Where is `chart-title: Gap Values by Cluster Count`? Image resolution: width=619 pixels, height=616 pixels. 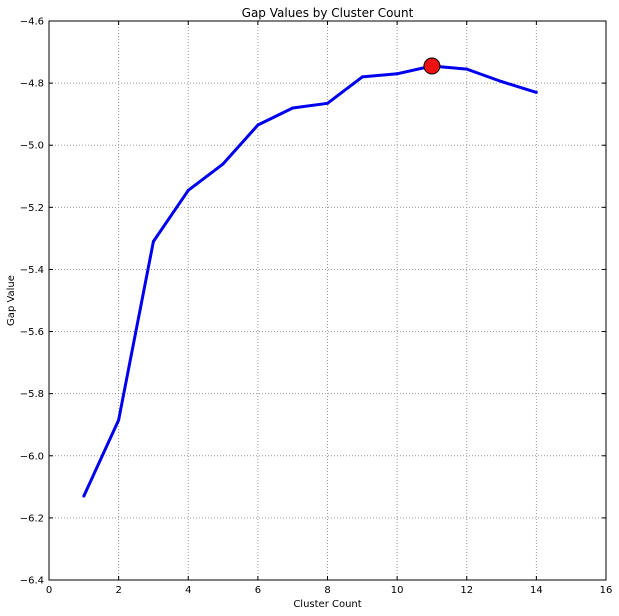 chart-title: Gap Values by Cluster Count is located at coordinates (328, 13).